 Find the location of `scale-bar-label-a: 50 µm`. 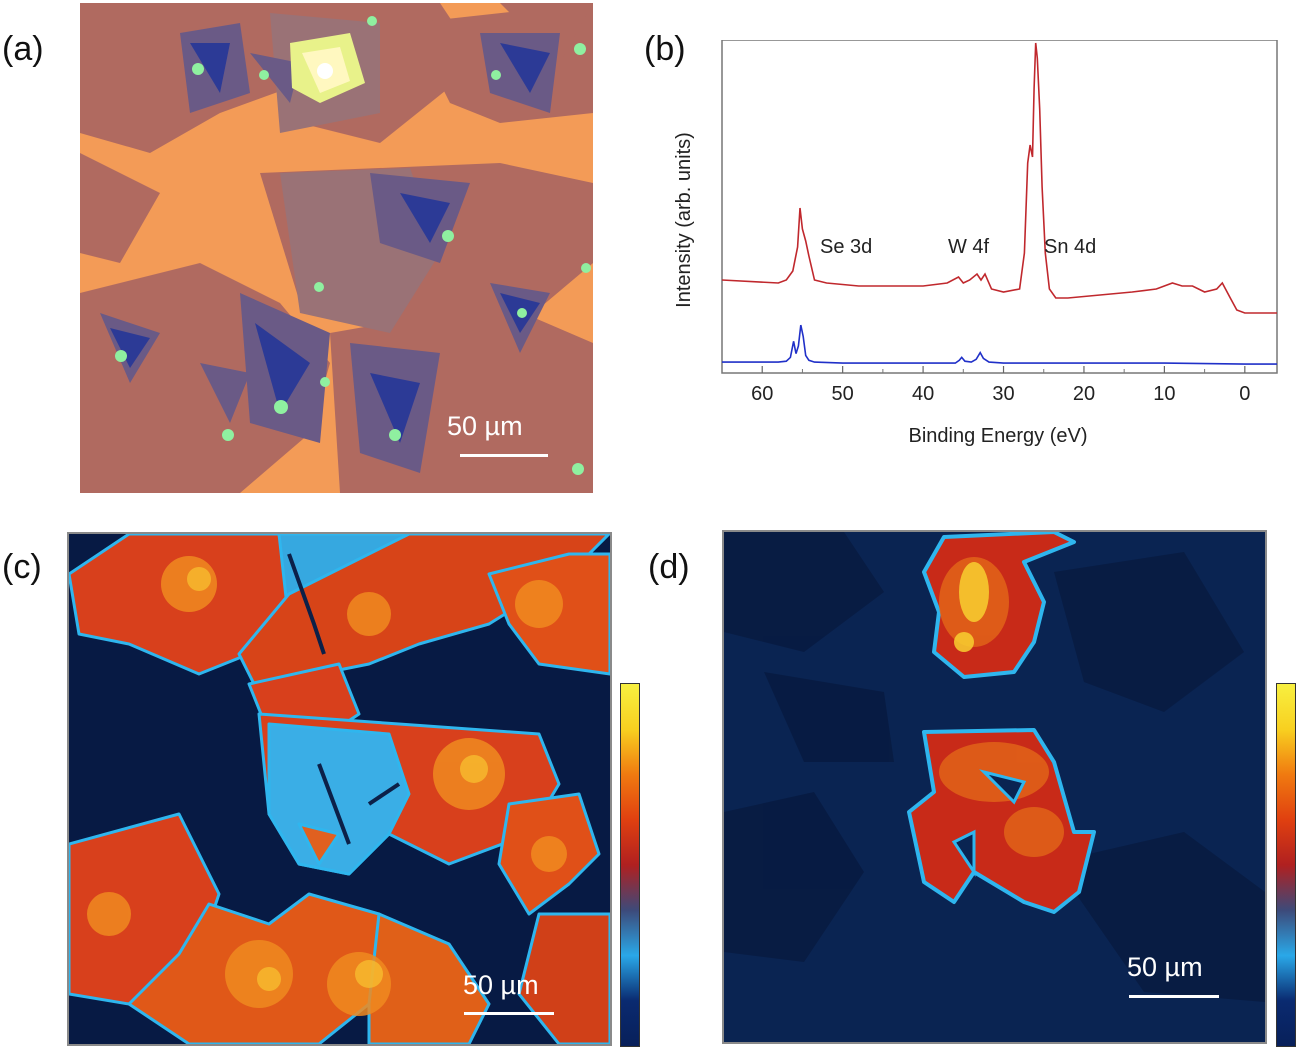

scale-bar-label-a: 50 µm is located at coordinates (485, 426).